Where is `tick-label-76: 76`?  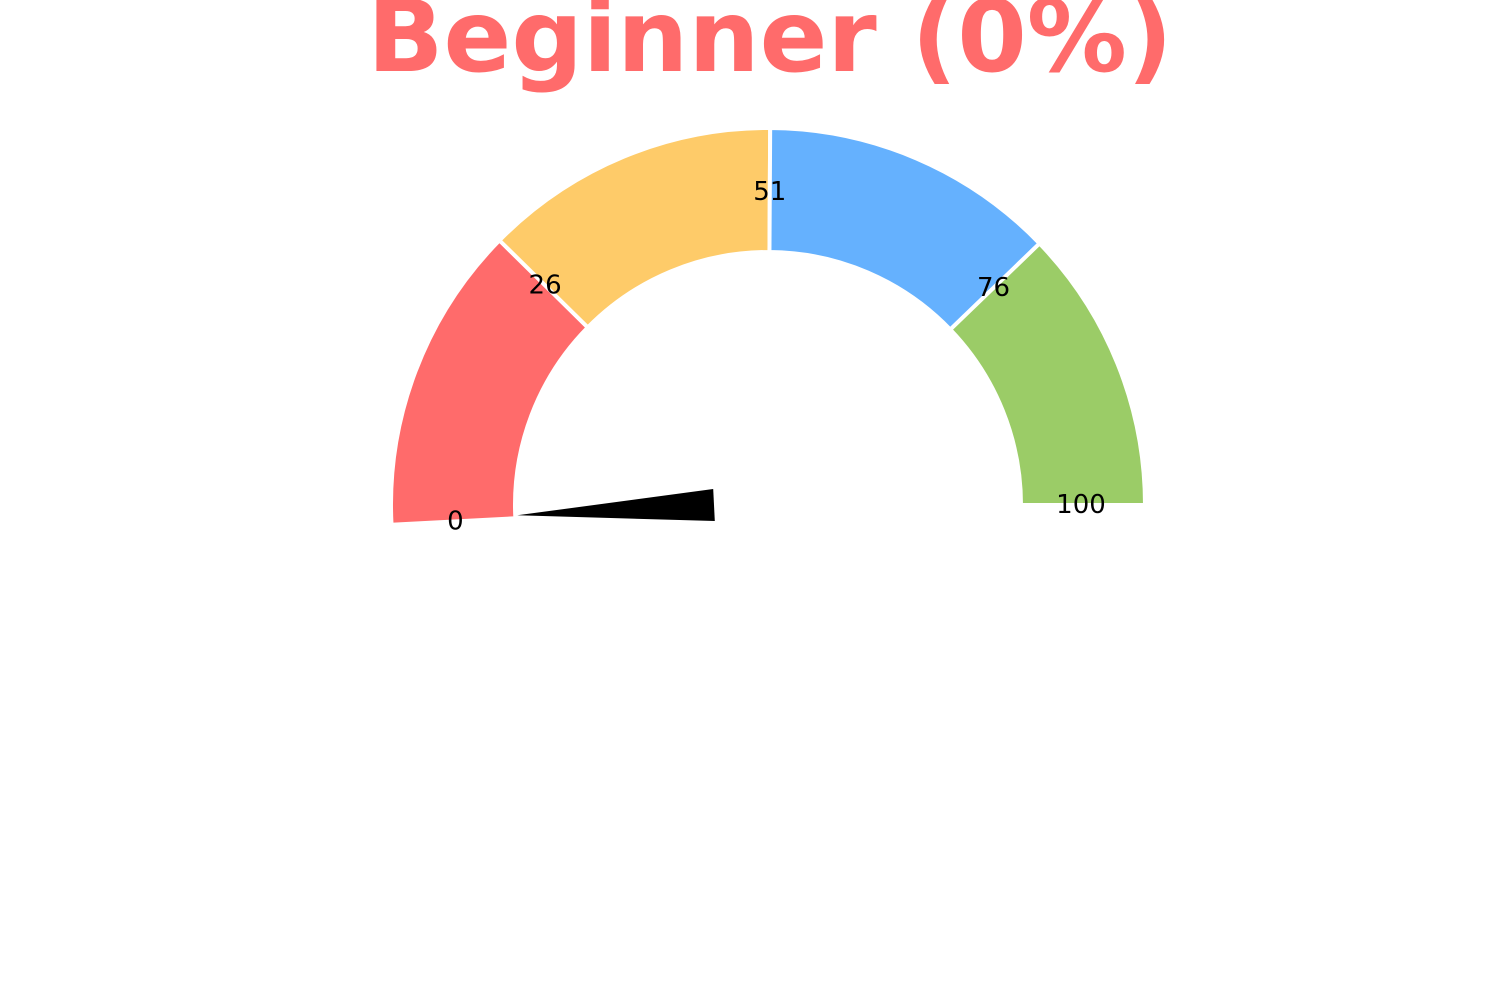
tick-label-76: 76 is located at coordinates (993, 288).